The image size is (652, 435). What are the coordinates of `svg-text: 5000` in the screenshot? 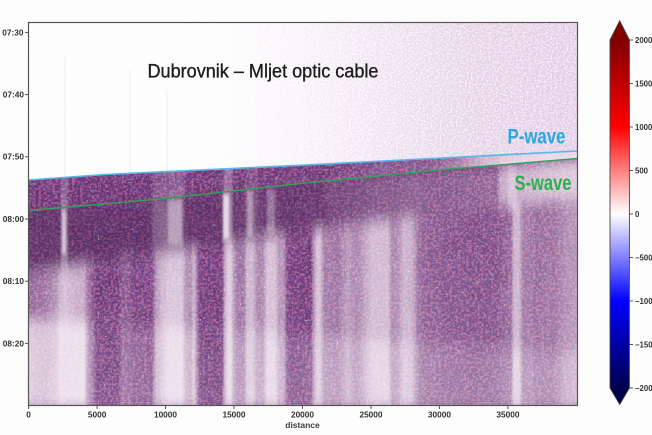 It's located at (97, 415).